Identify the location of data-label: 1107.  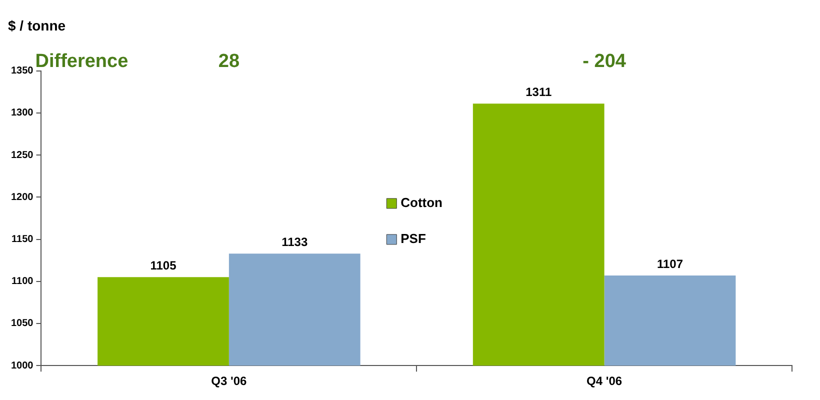
(670, 263).